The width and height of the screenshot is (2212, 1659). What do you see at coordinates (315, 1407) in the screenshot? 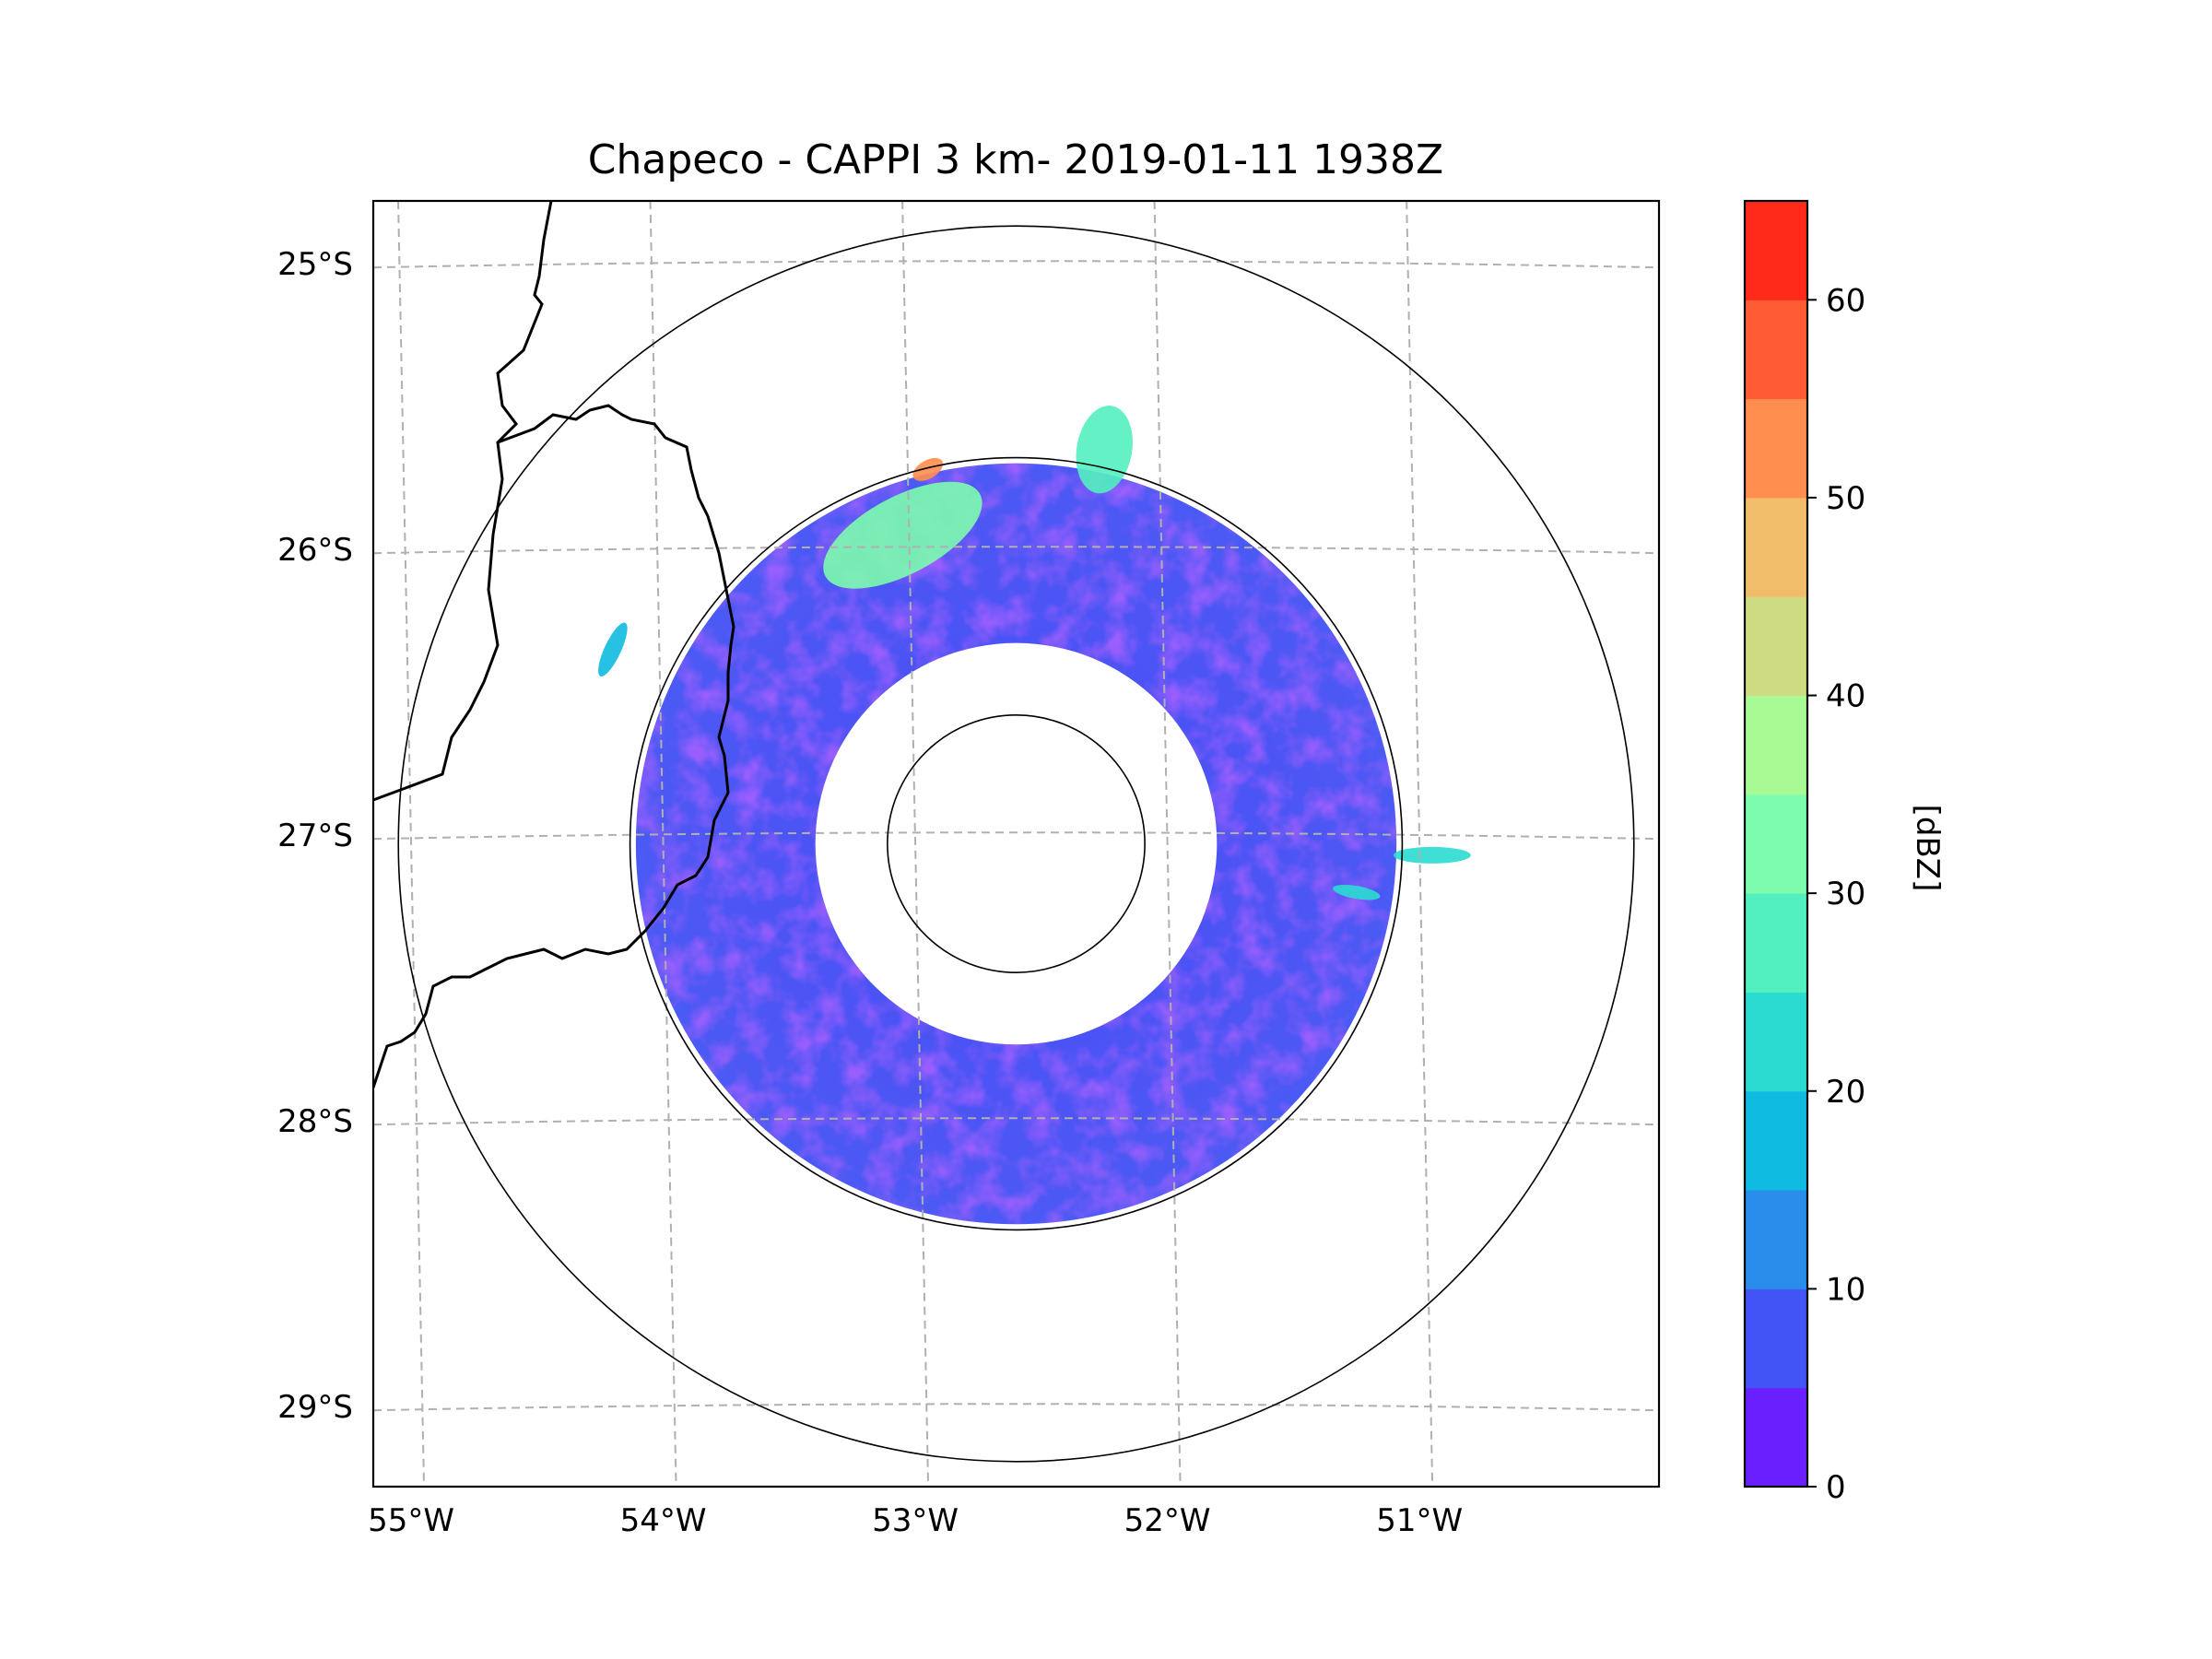
I see `y-tick-label: 29°S` at bounding box center [315, 1407].